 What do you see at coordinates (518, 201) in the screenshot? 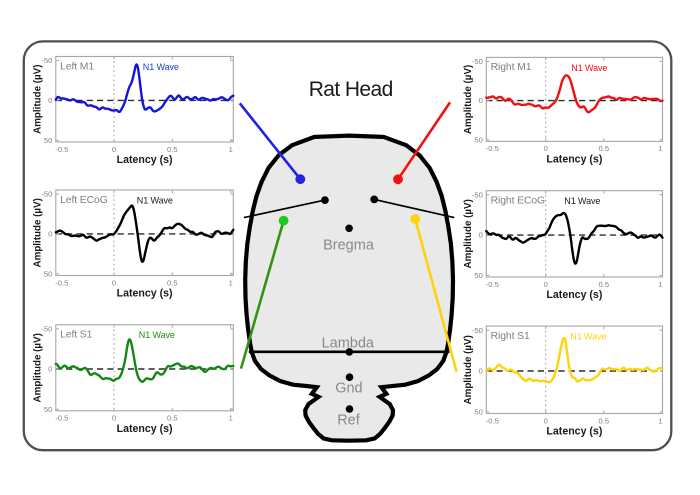
I see `svg-text: Right ECoG` at bounding box center [518, 201].